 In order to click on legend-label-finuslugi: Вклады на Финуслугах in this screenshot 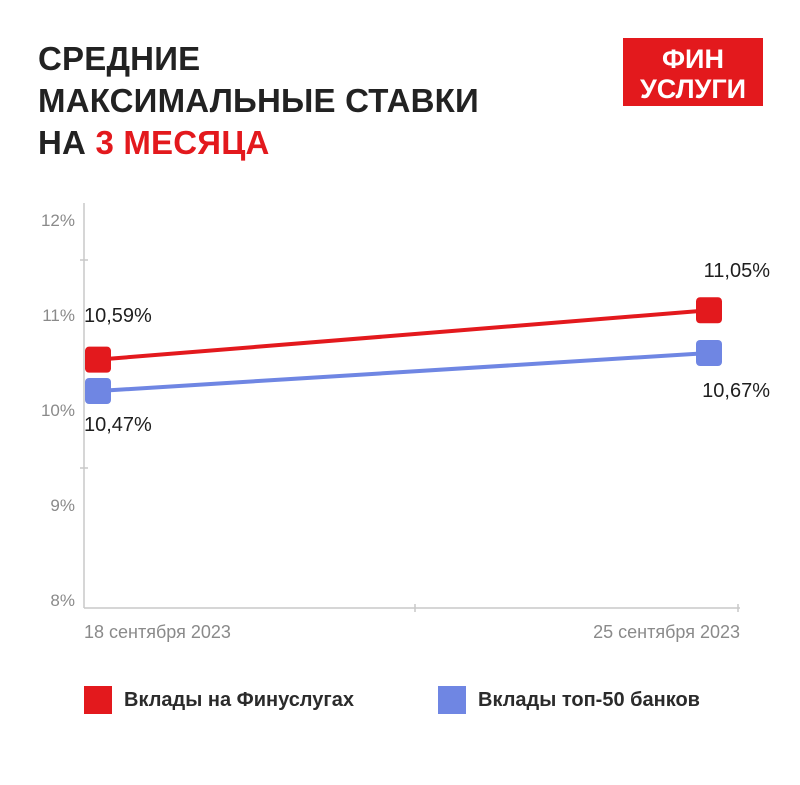, I will do `click(239, 699)`.